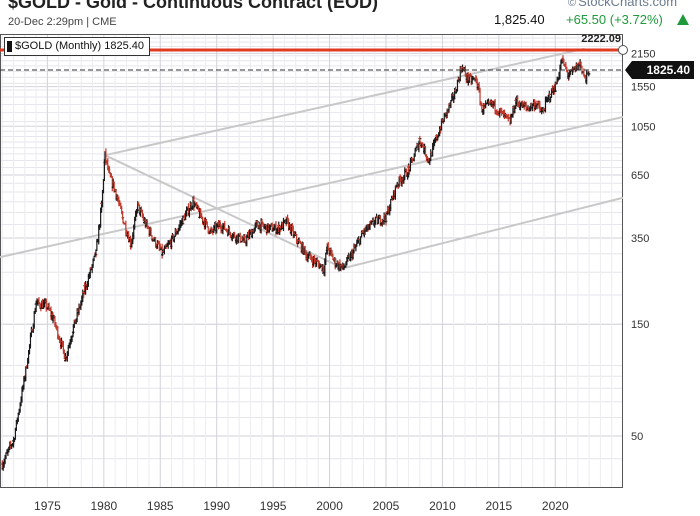 This screenshot has width=700, height=516. I want to click on chart-subtitle: 20-Dec 2:29pm | CME, so click(62, 22).